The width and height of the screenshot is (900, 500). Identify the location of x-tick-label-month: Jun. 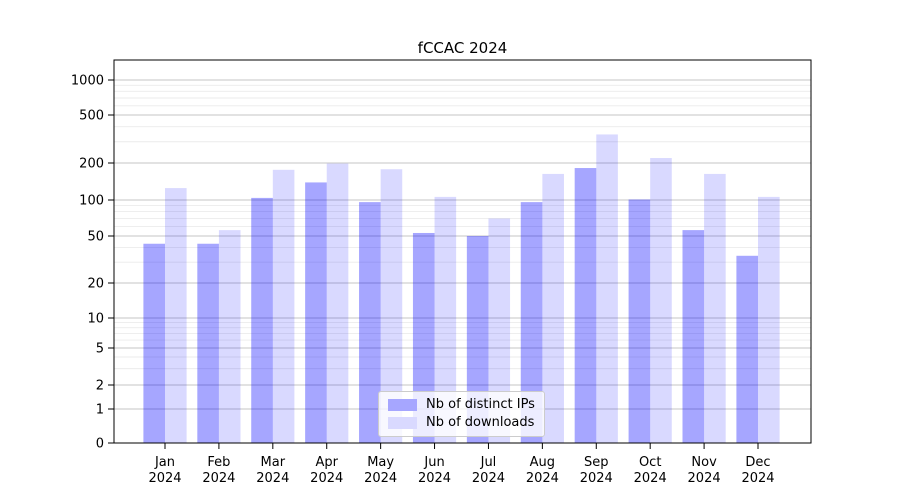
(433, 462).